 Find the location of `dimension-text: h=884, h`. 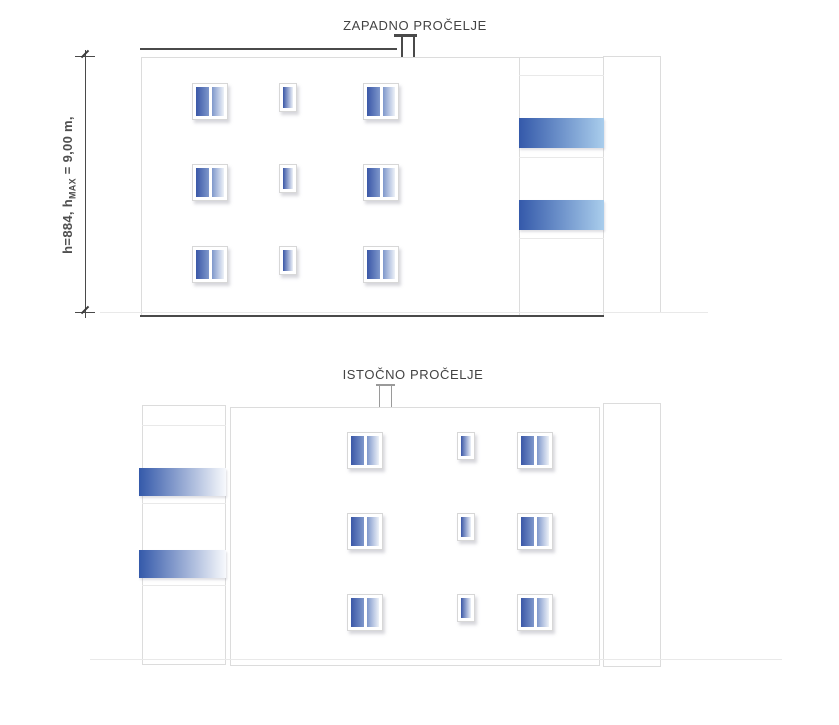

dimension-text: h=884, h is located at coordinates (67, 226).